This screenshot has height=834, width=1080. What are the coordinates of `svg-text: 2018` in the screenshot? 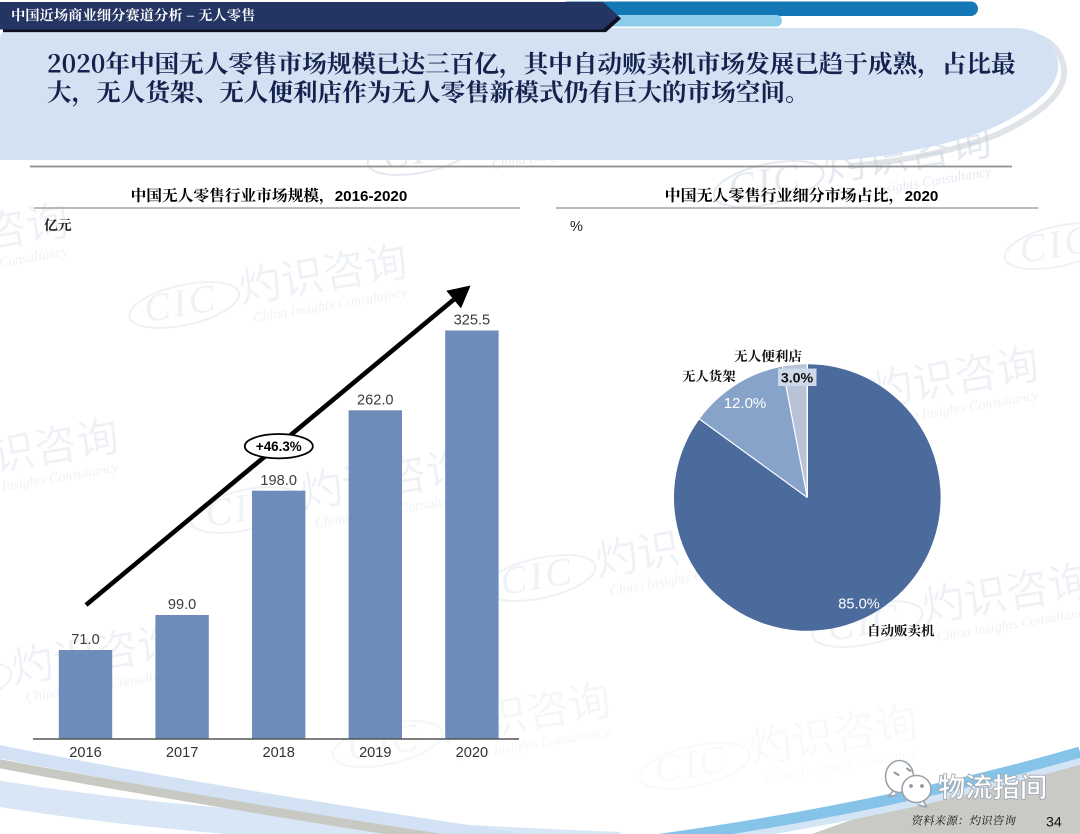 It's located at (278, 753).